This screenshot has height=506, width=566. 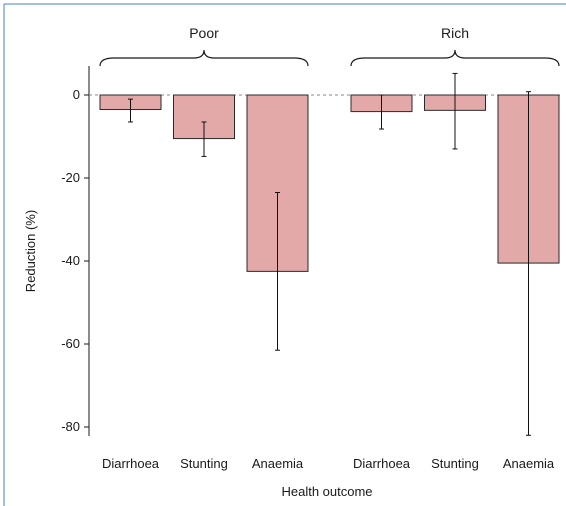 I want to click on group-brace-rich, so click(x=455, y=58).